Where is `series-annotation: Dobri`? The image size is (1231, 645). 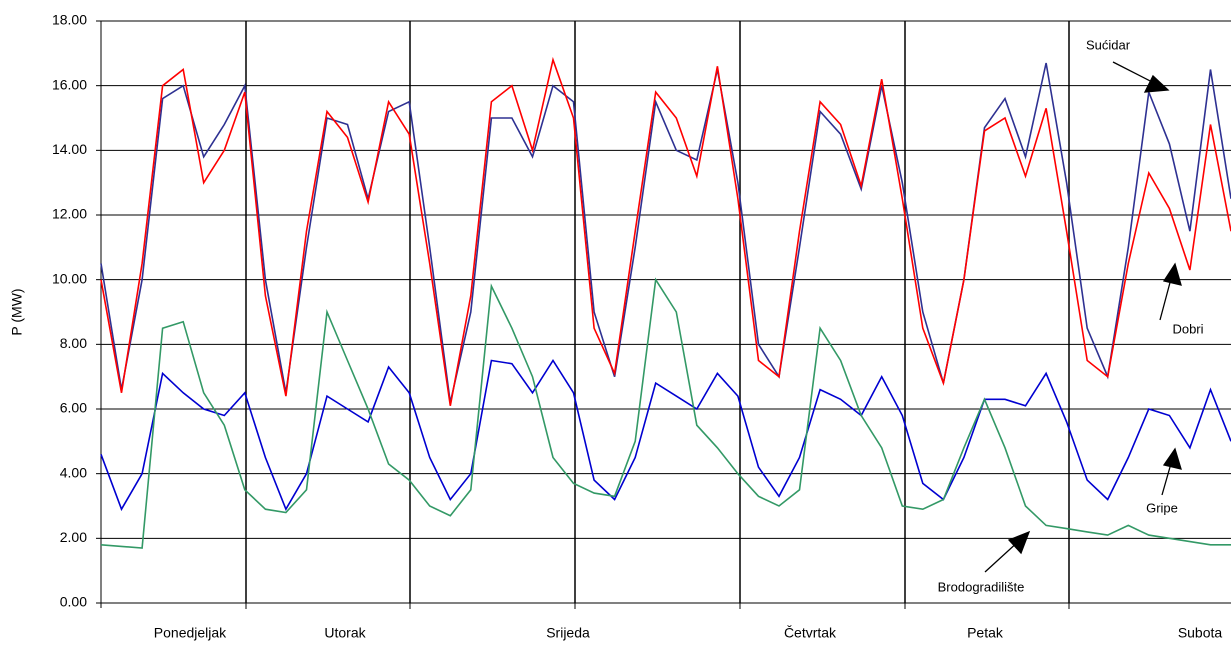 series-annotation: Dobri is located at coordinates (1187, 328).